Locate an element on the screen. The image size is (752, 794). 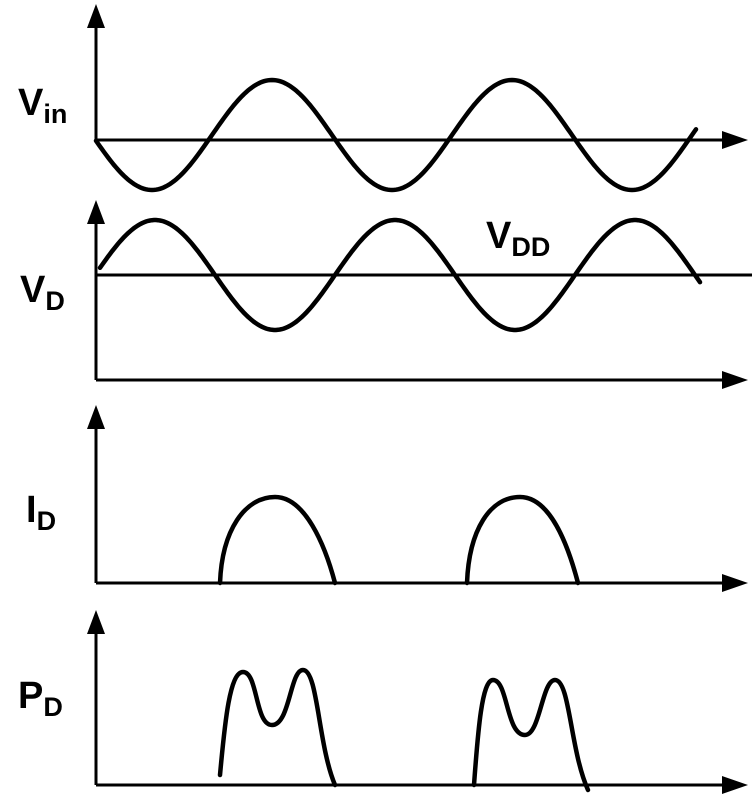
id-label: ID is located at coordinates (41, 512).